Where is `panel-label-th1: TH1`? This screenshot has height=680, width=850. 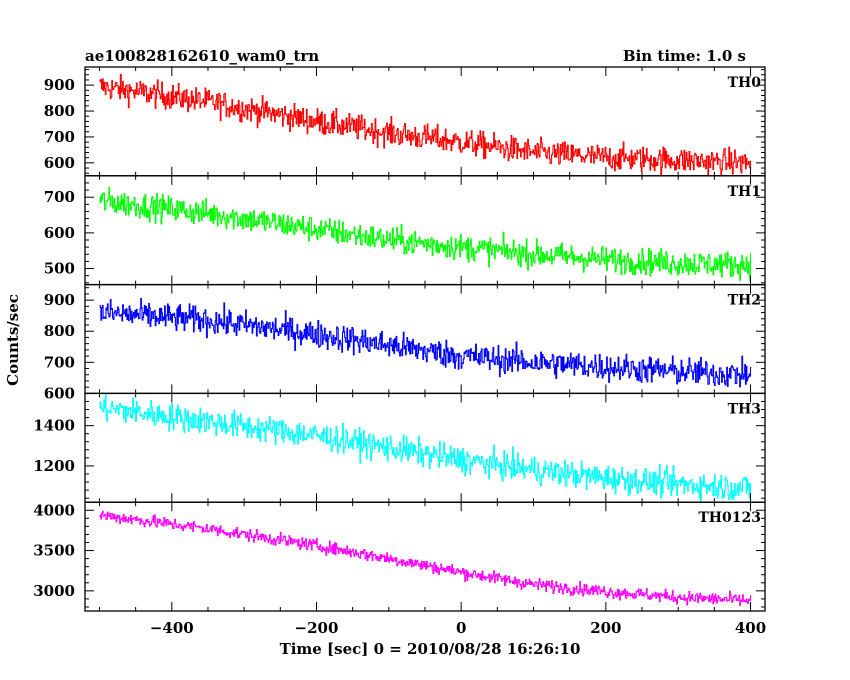 panel-label-th1: TH1 is located at coordinates (744, 192).